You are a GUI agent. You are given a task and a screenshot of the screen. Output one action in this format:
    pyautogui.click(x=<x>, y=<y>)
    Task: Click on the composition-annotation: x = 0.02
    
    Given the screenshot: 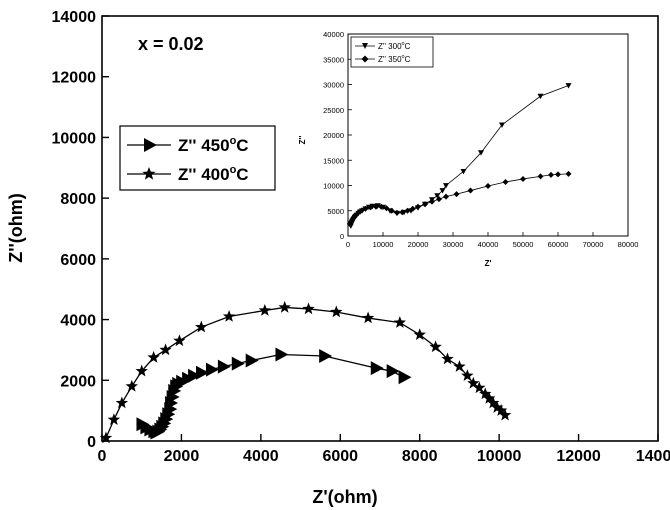 What is the action you would take?
    pyautogui.click(x=171, y=44)
    